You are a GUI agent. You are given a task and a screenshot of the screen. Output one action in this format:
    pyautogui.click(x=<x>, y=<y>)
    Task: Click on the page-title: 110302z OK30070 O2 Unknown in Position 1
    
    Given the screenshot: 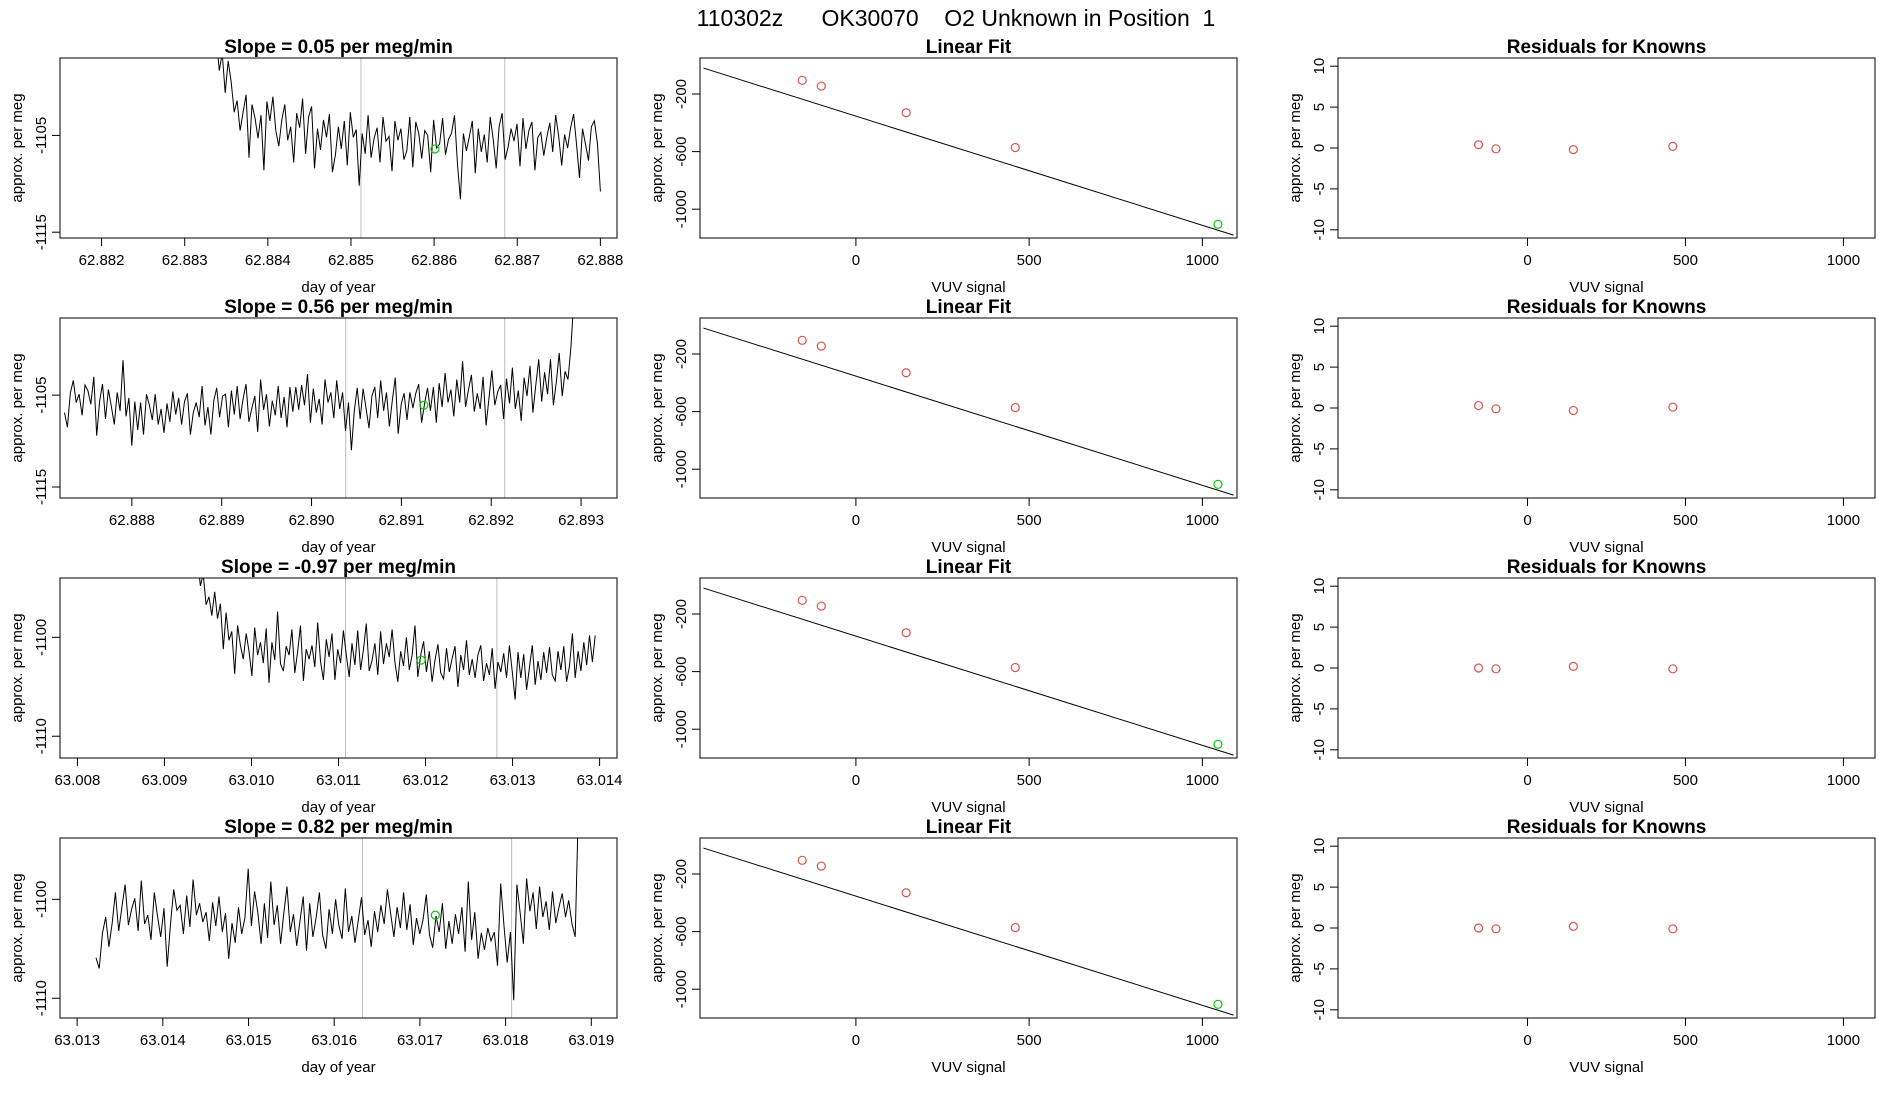 What is the action you would take?
    pyautogui.click(x=956, y=18)
    